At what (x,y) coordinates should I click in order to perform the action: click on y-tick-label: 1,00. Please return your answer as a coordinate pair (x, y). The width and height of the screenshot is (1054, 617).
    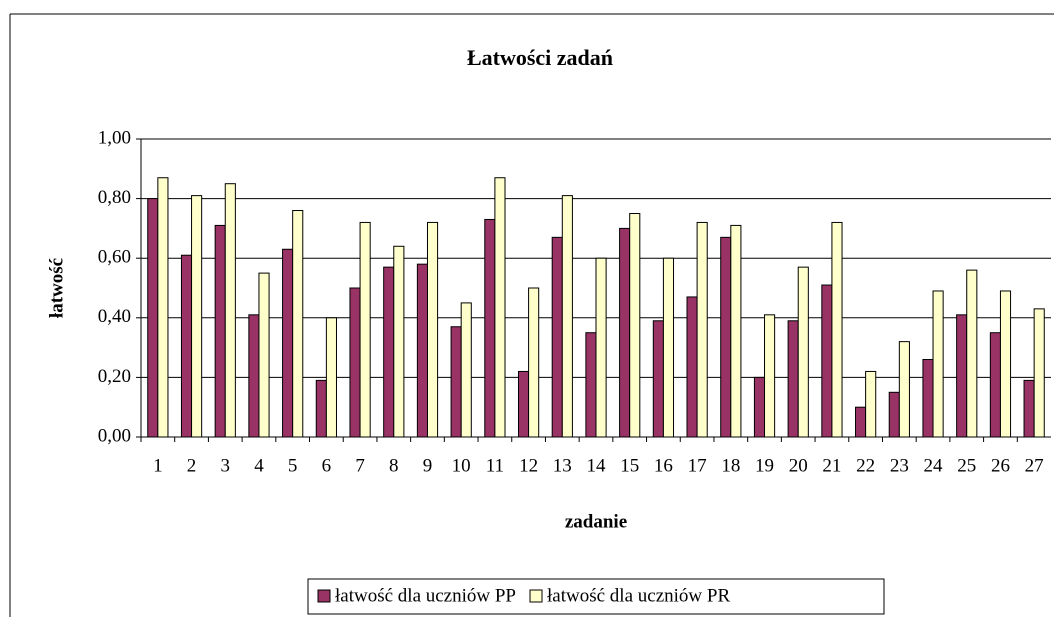
    Looking at the image, I should click on (114, 137).